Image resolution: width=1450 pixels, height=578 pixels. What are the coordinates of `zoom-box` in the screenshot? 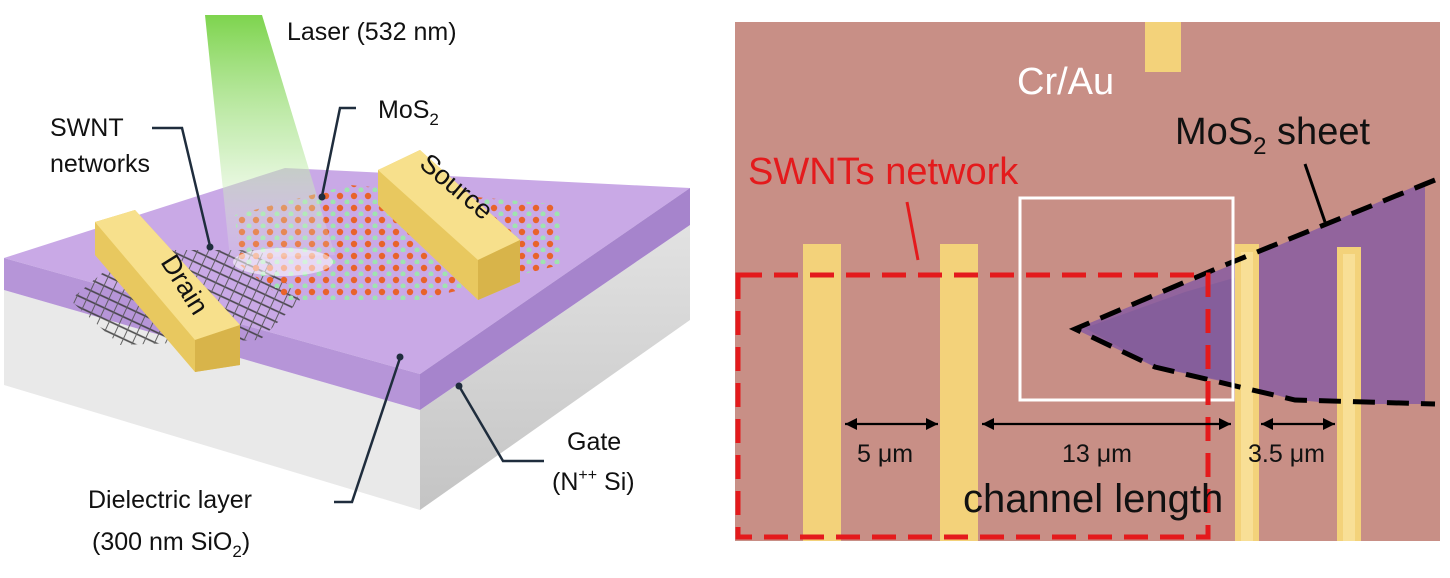 It's located at (1126, 299).